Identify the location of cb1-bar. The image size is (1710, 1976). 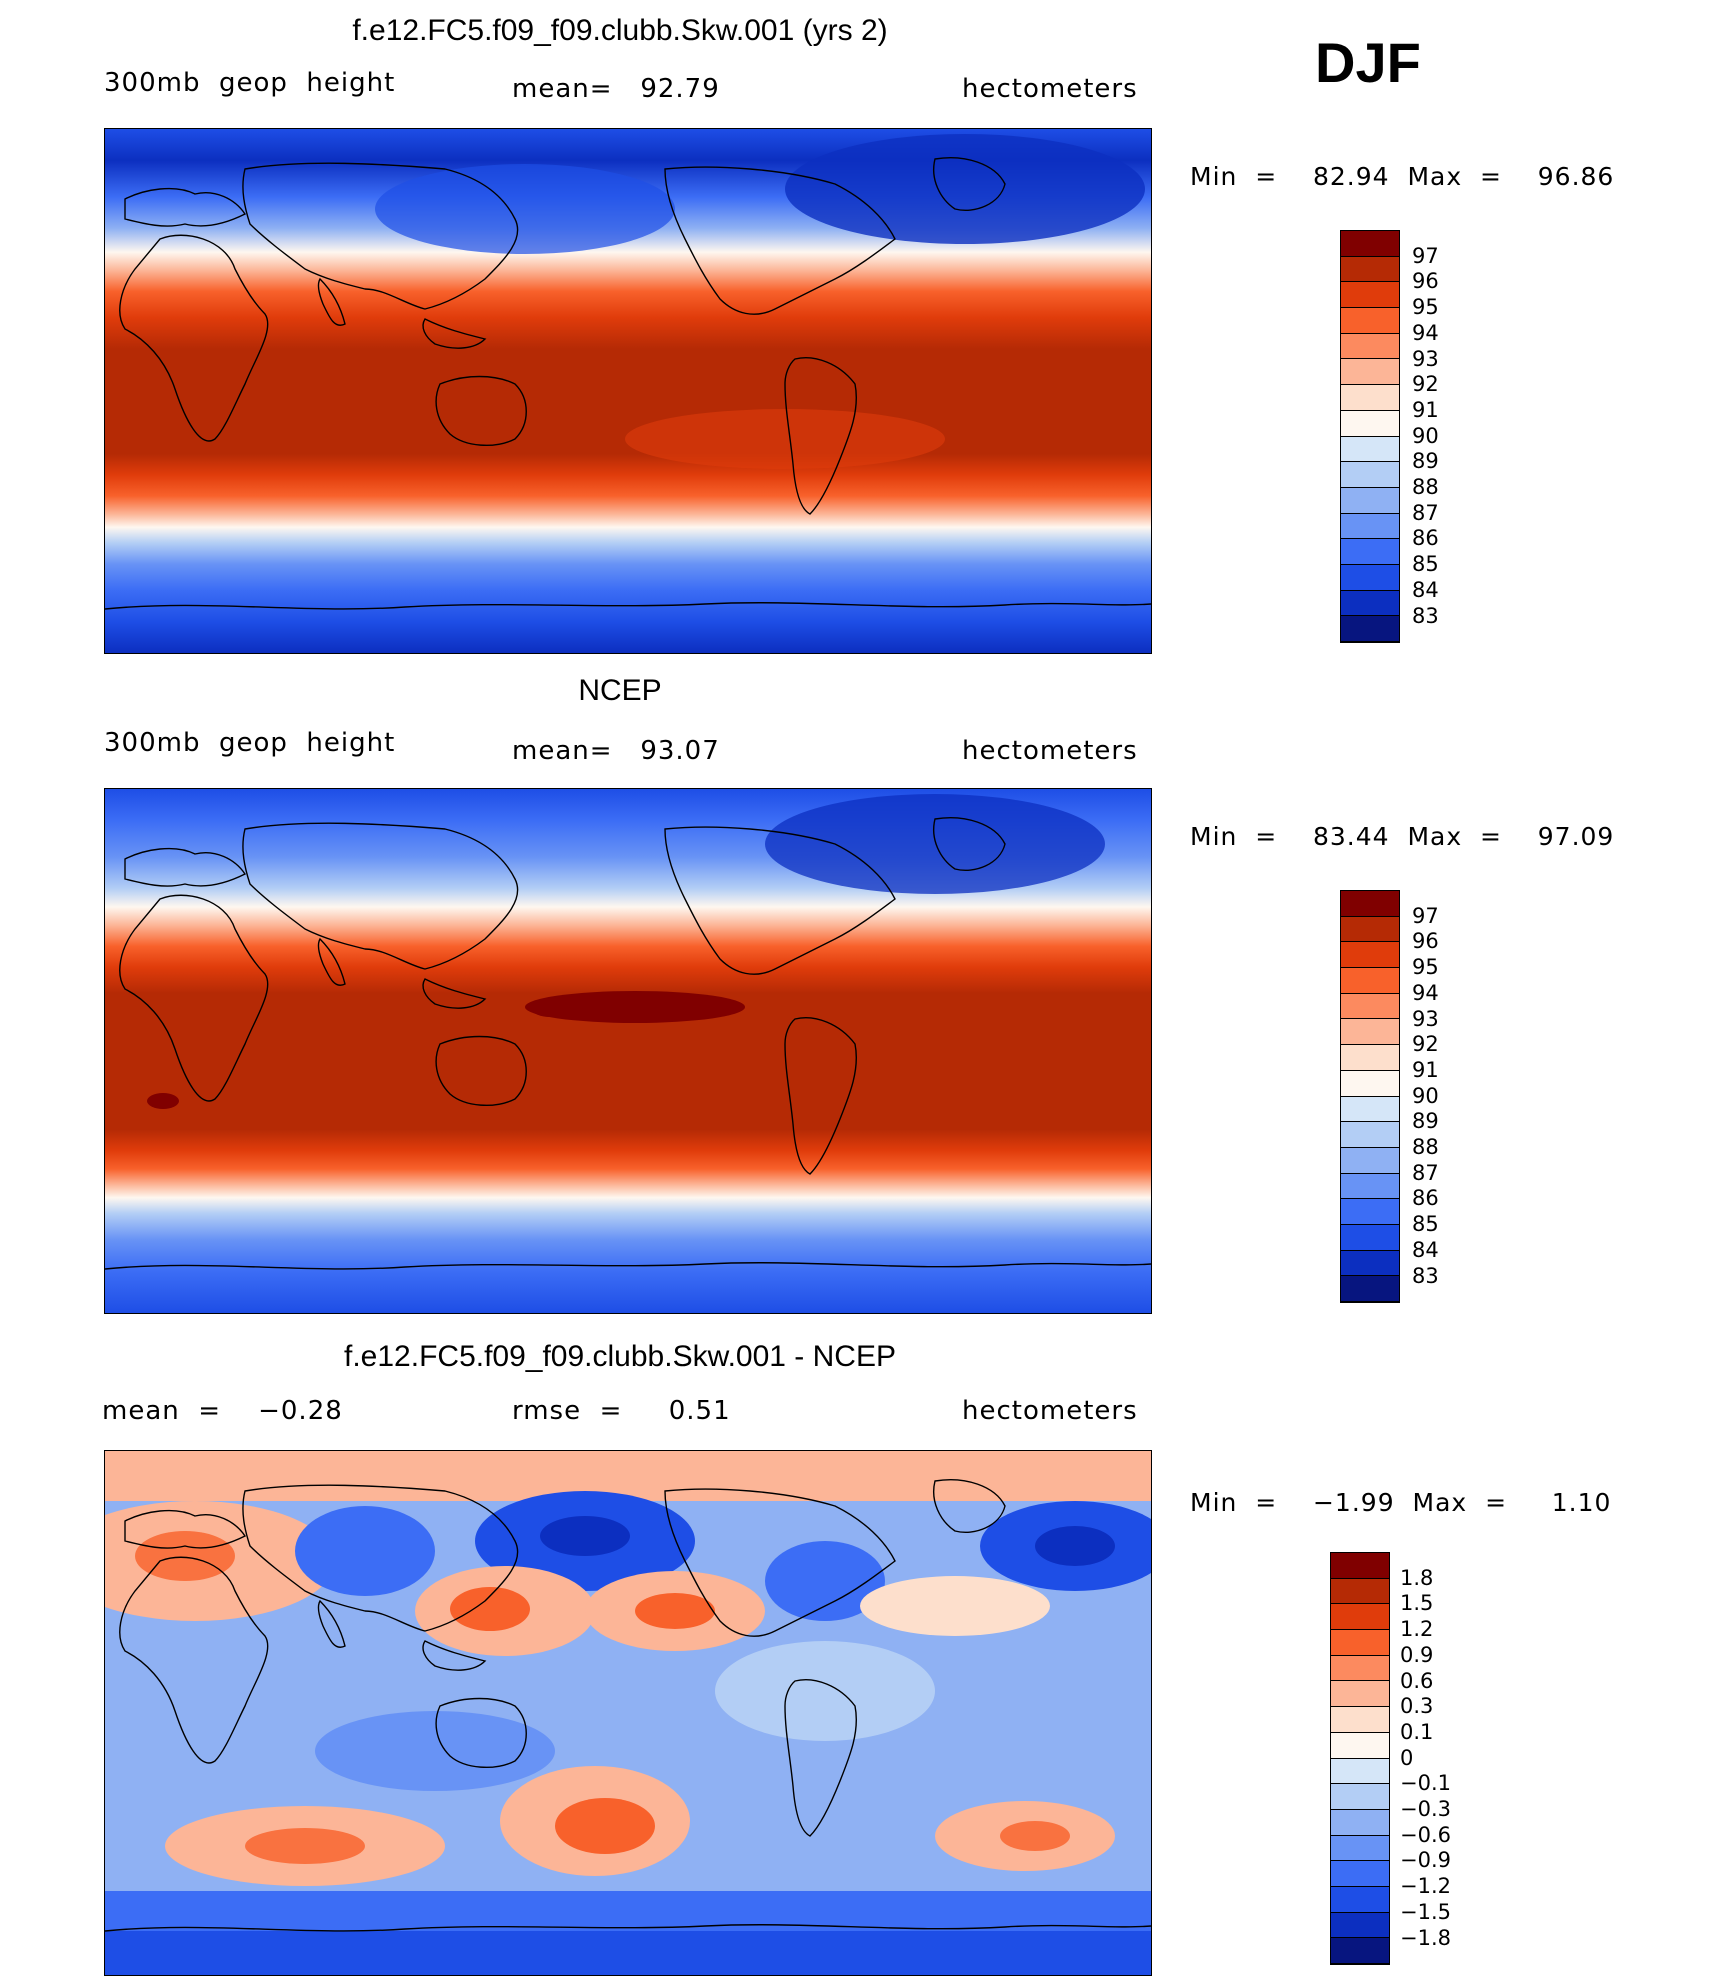
(1370, 437).